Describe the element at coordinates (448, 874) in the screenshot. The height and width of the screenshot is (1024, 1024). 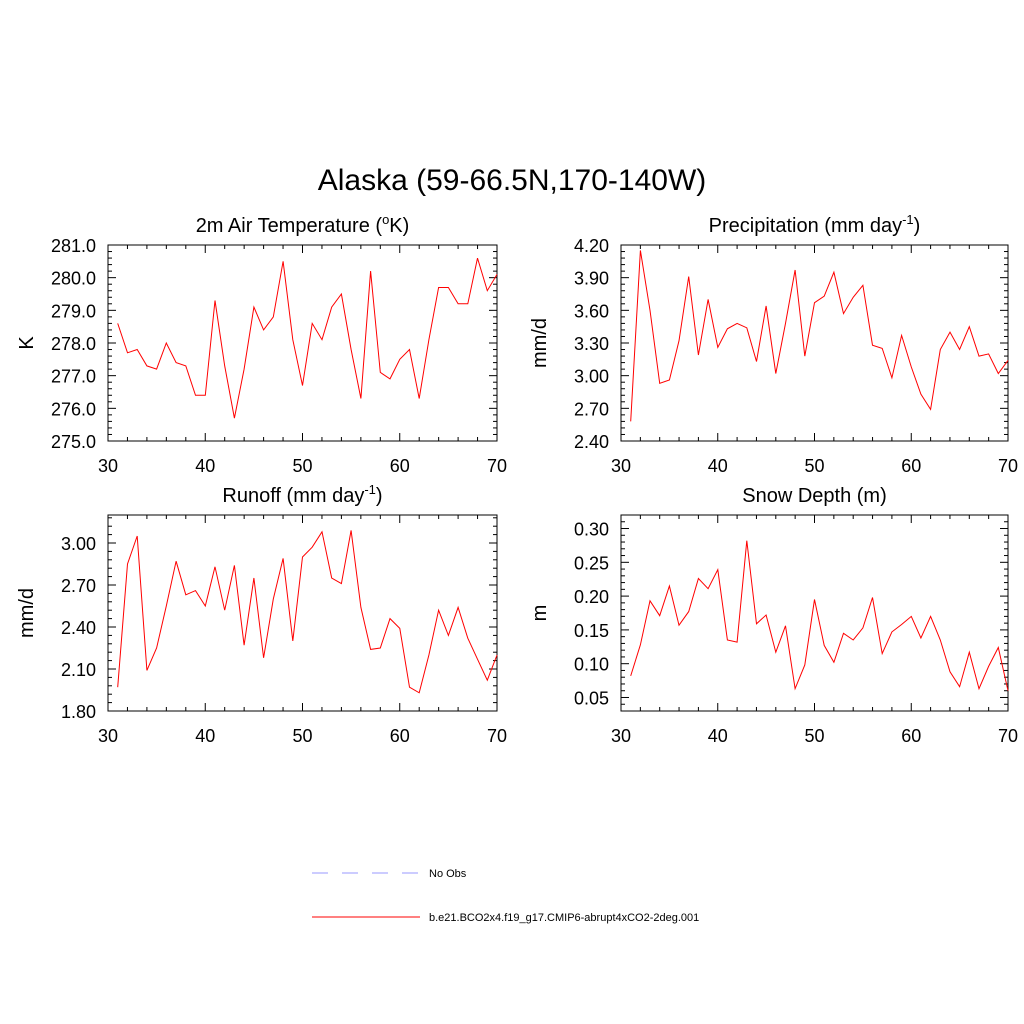
I see `legend-obs-label: No Obs` at that location.